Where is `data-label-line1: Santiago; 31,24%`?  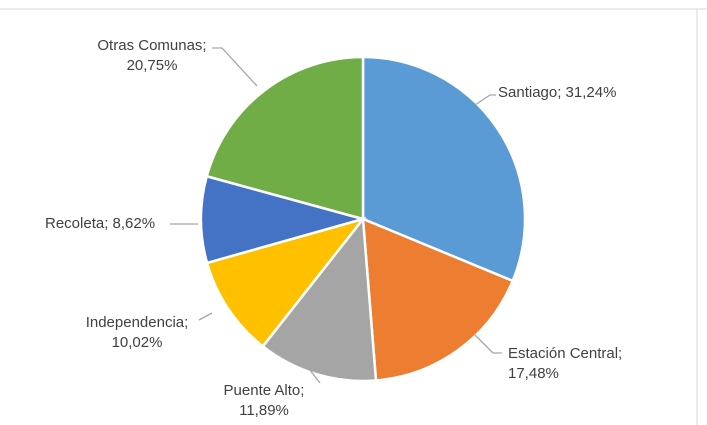
data-label-line1: Santiago; 31,24% is located at coordinates (557, 92).